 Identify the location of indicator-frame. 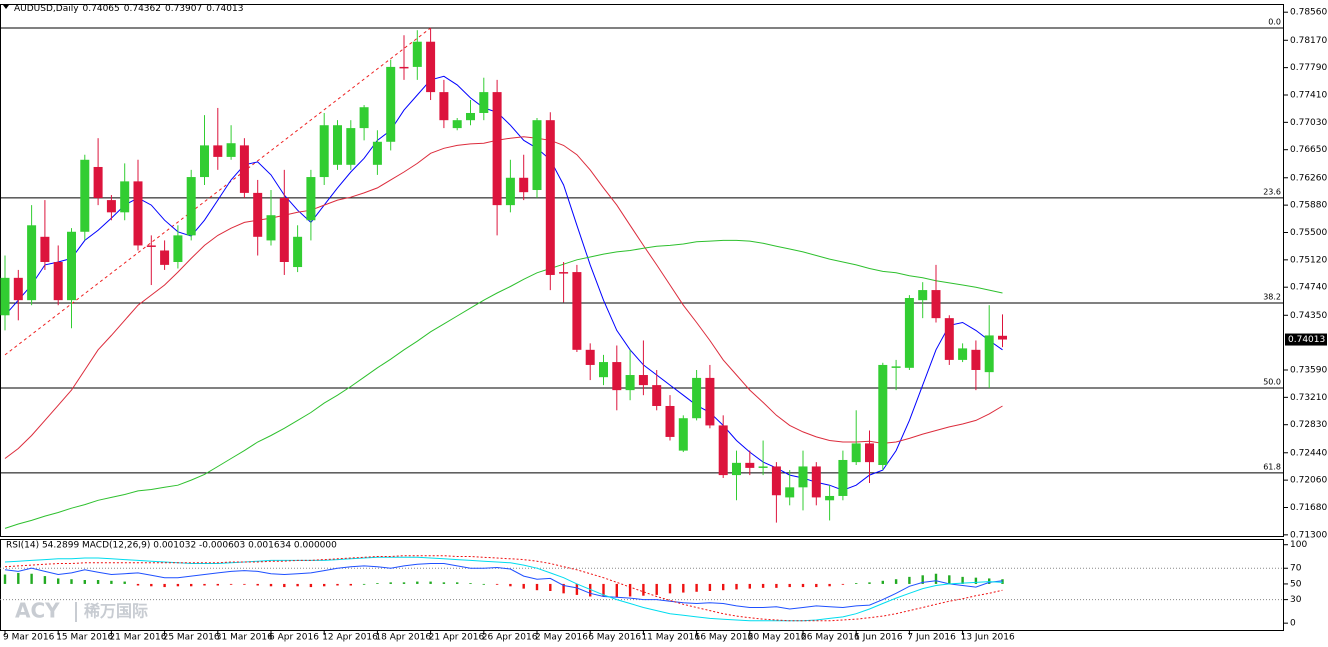
(642, 585).